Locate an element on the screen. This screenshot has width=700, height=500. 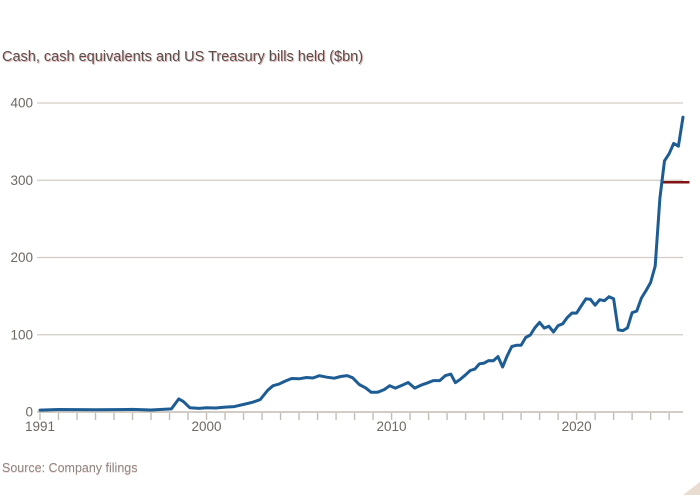
source-note: Source: Company filings is located at coordinates (70, 468).